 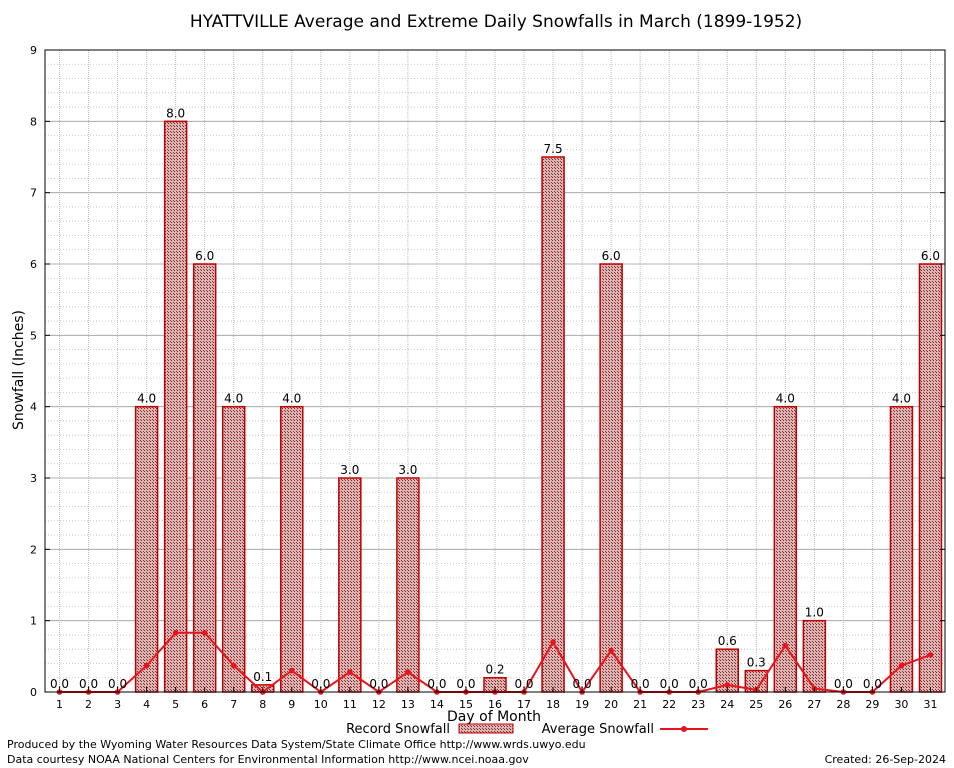 What do you see at coordinates (59, 704) in the screenshot?
I see `x-tick-label: 1` at bounding box center [59, 704].